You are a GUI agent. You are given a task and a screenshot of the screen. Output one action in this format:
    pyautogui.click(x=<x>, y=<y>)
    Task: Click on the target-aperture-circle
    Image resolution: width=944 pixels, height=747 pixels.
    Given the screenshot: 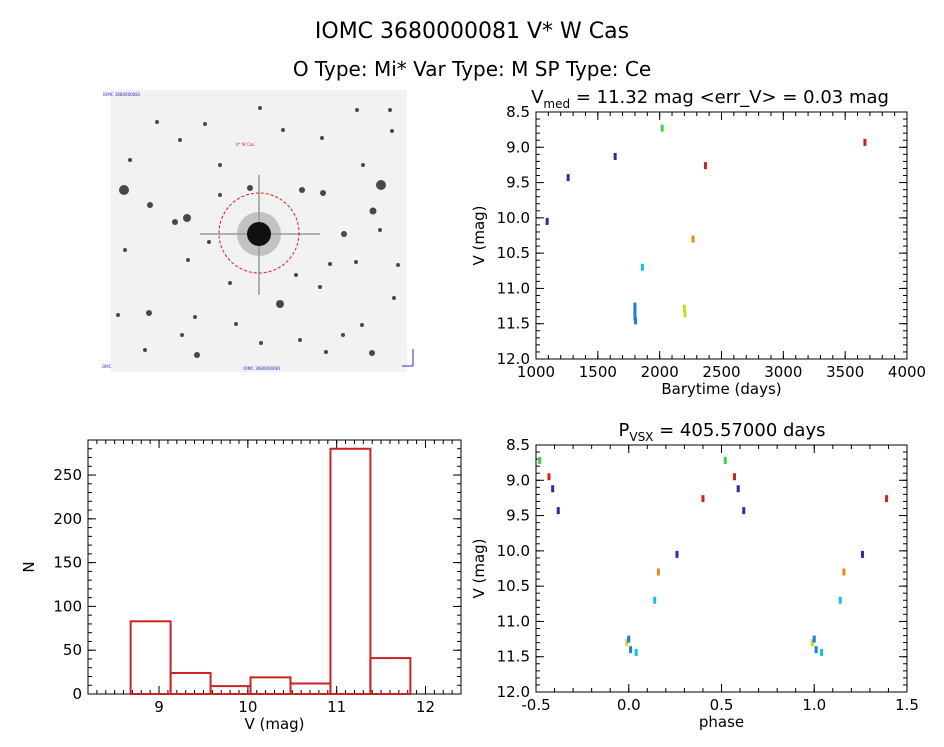 What is the action you would take?
    pyautogui.click(x=259, y=233)
    